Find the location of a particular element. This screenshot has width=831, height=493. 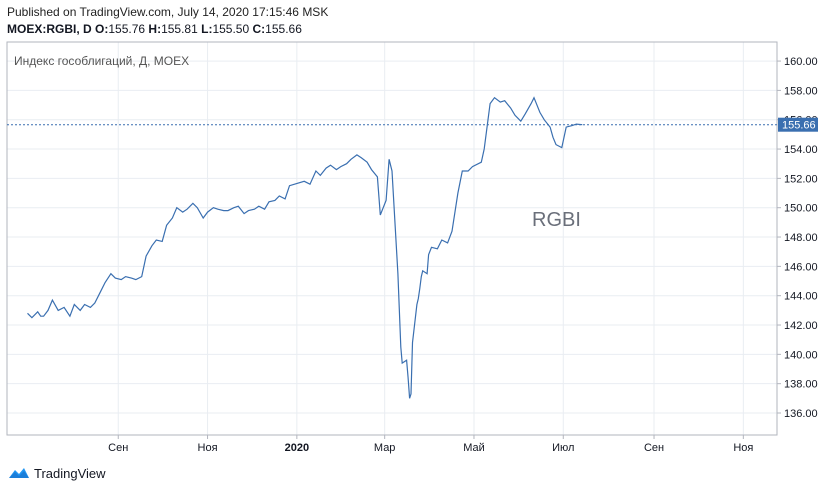

last-price-tag is located at coordinates (798, 124).